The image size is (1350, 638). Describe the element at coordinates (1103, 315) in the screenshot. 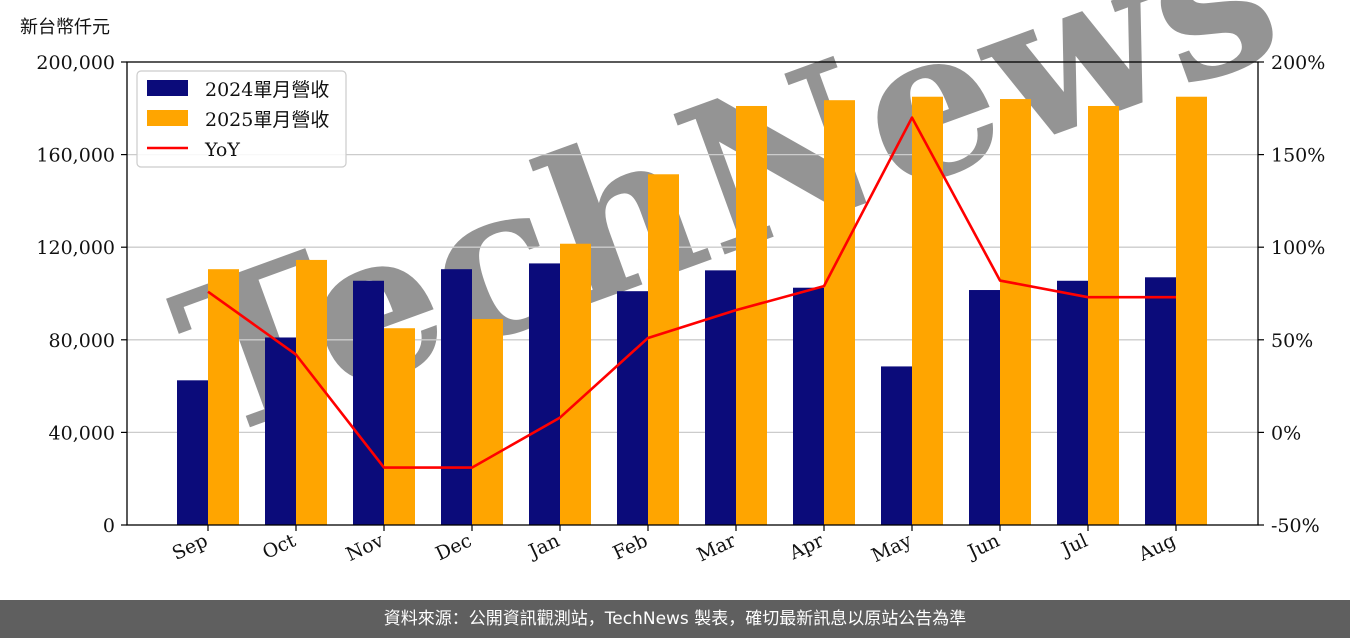

I see `bar-2025-jul` at that location.